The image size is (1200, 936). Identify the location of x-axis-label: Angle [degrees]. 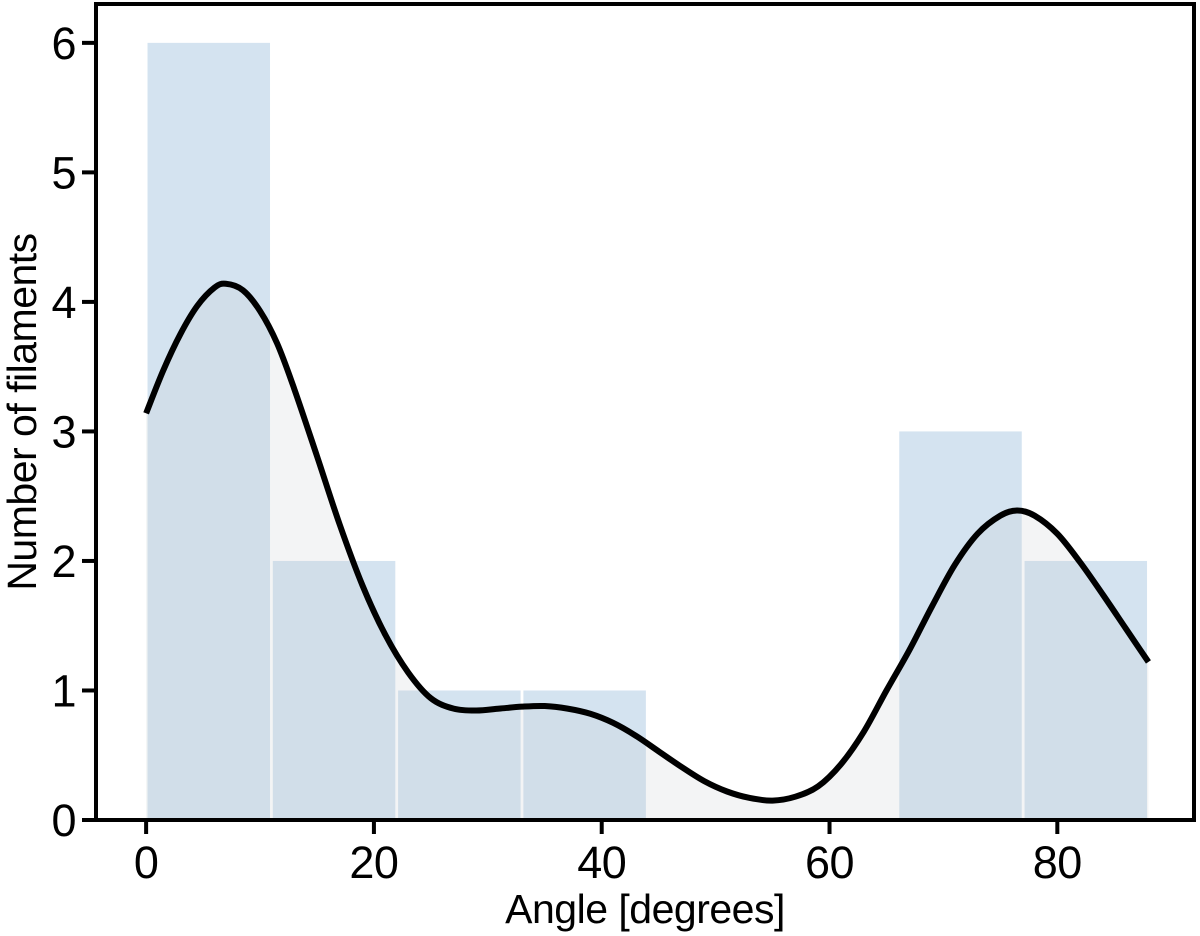
(645, 909).